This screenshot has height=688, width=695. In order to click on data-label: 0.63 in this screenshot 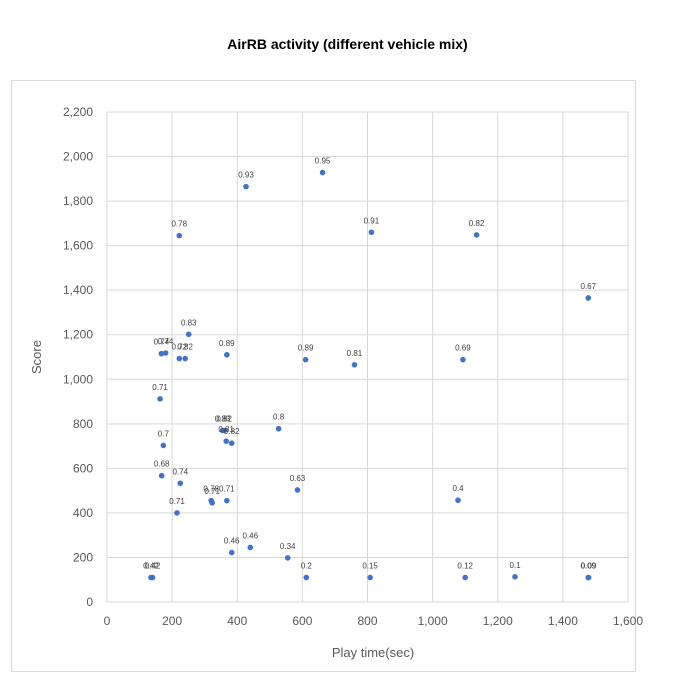, I will do `click(298, 478)`.